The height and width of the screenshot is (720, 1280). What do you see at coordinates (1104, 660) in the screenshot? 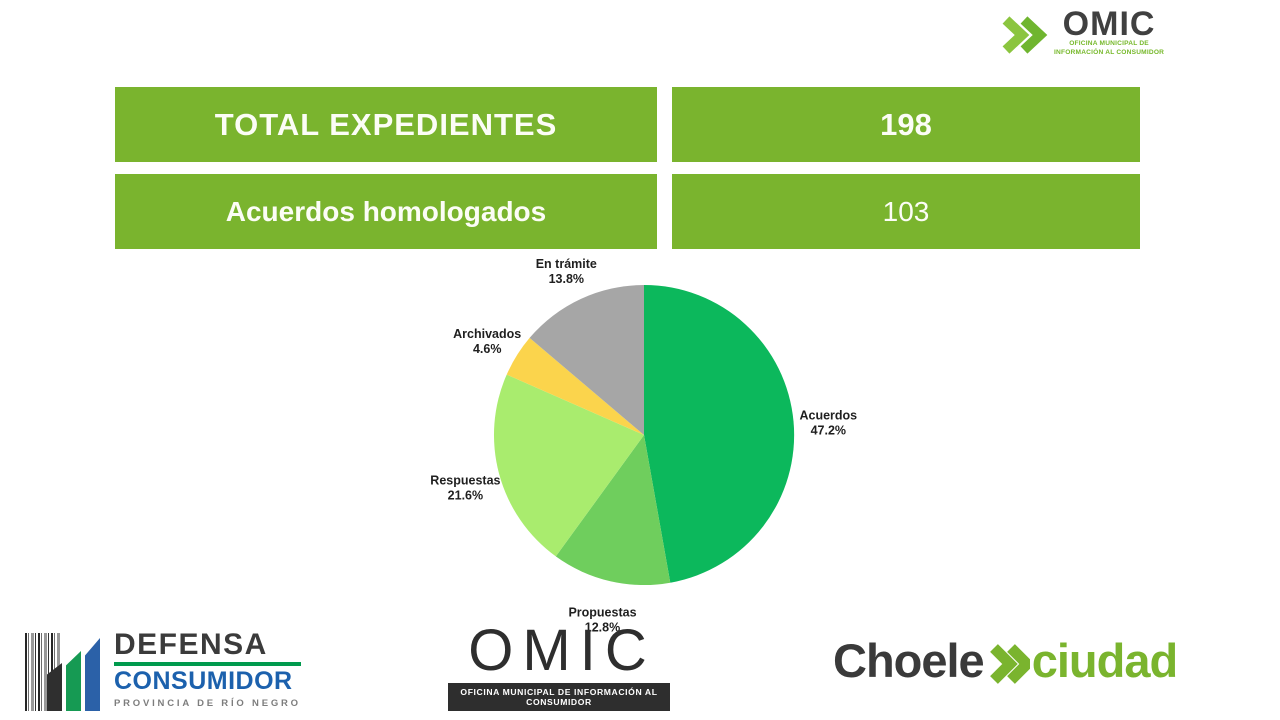
I see `ciudad-text: ciudad` at bounding box center [1104, 660].